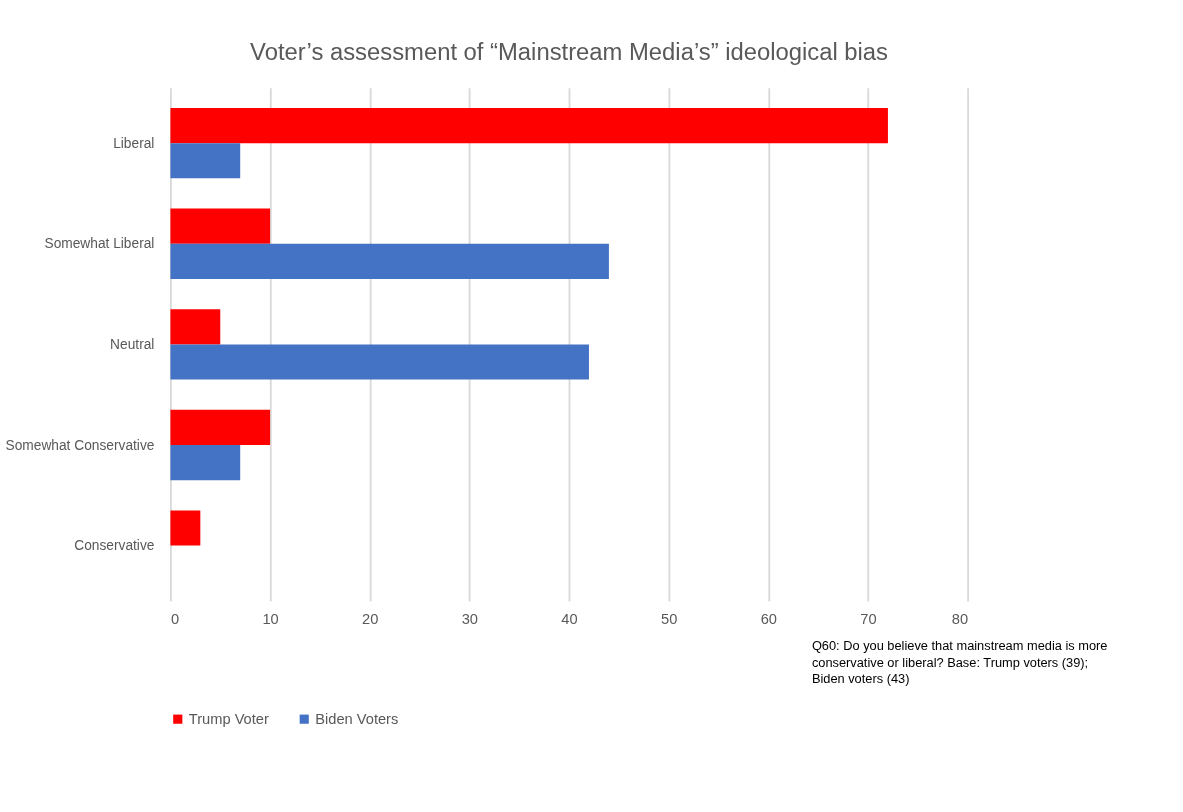 The width and height of the screenshot is (1183, 812). Describe the element at coordinates (99, 244) in the screenshot. I see `y-tick-label: Somewhat Liberal` at that location.